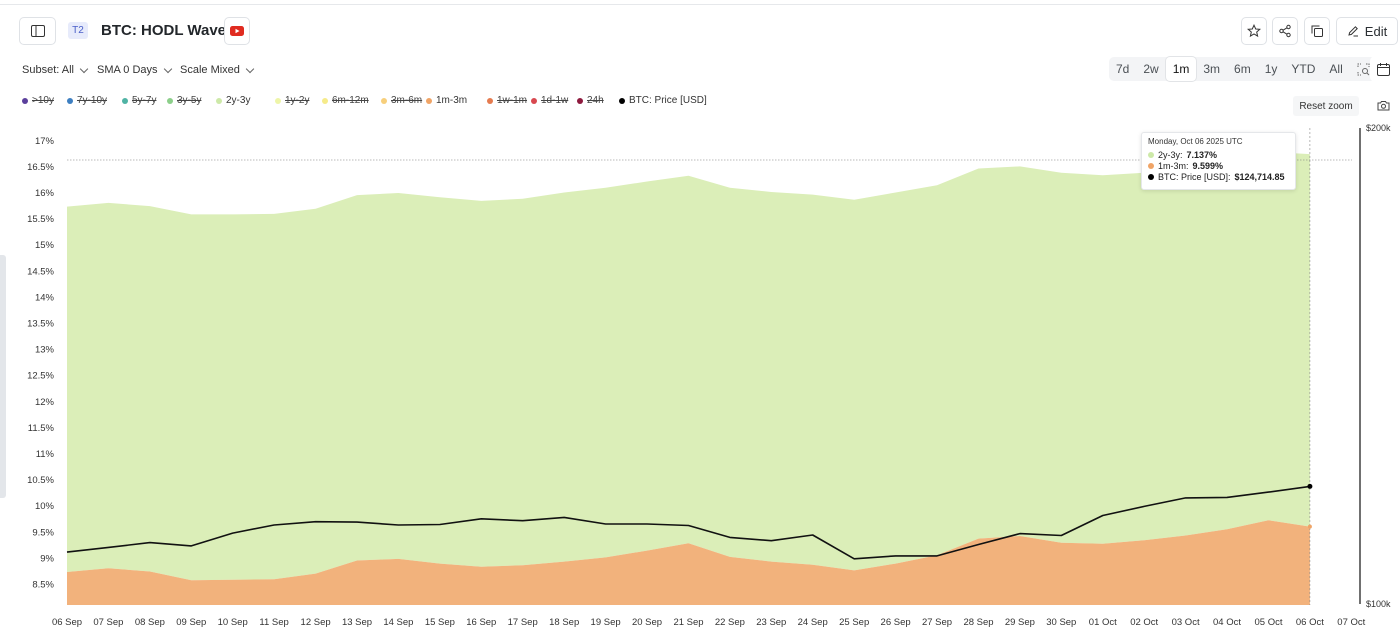 The width and height of the screenshot is (1400, 640). I want to click on tooltip-row: 1m-3m: 9.599%, so click(1218, 165).